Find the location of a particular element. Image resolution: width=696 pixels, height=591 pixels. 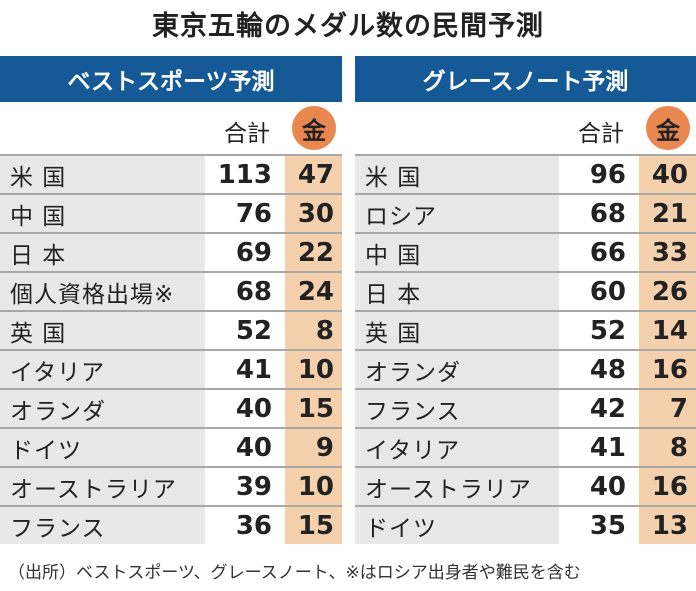

table-row: 中 国 76 30 is located at coordinates (171, 212).